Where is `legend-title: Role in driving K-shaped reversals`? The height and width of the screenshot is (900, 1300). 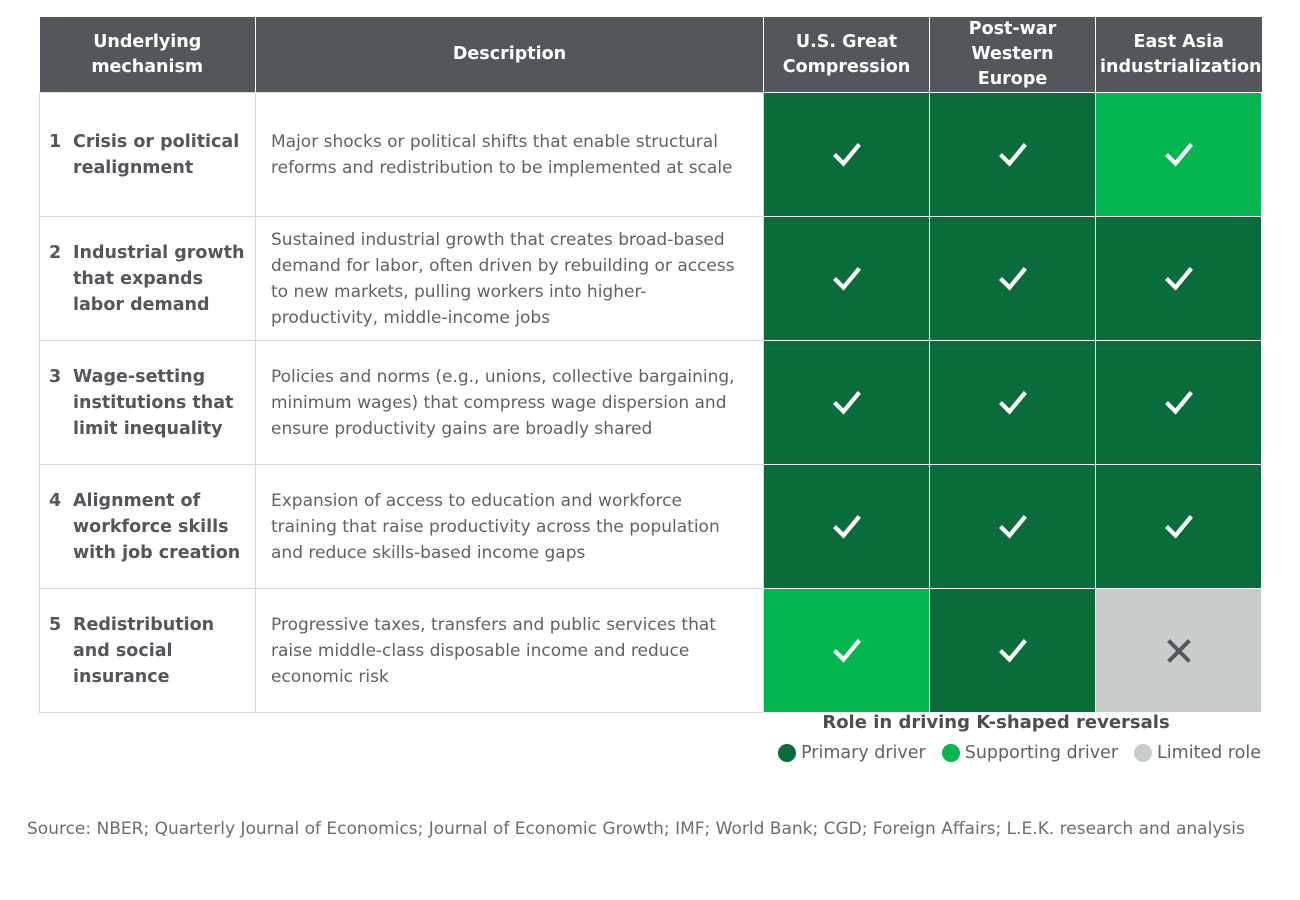
legend-title: Role in driving K-shaped reversals is located at coordinates (996, 722).